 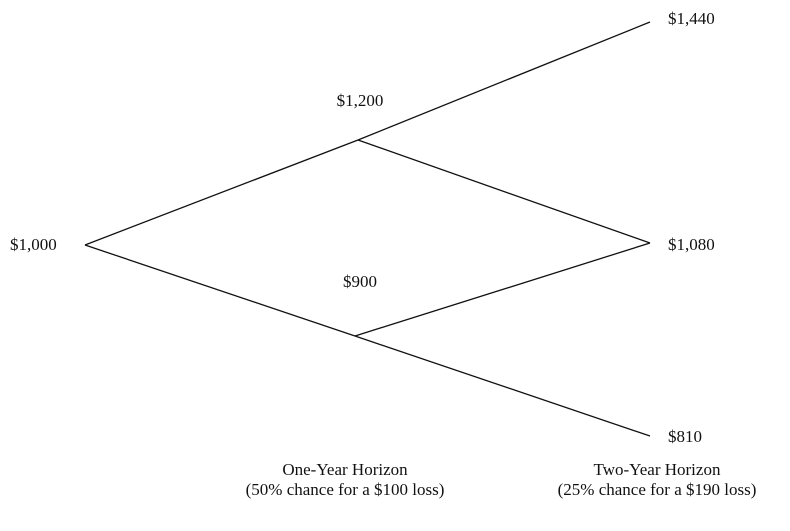 What do you see at coordinates (657, 469) in the screenshot?
I see `horizon-title: Two-Year Horizon` at bounding box center [657, 469].